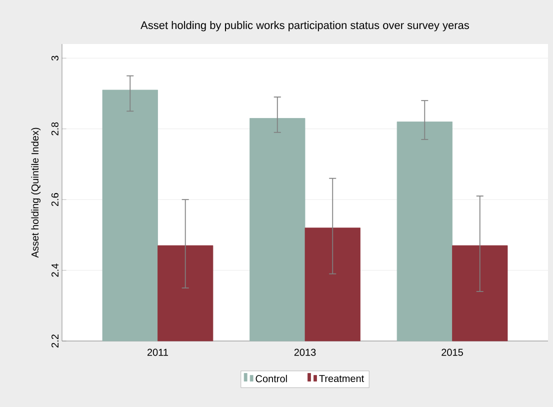  What do you see at coordinates (341, 378) in the screenshot?
I see `legend-label: Treatment` at bounding box center [341, 378].